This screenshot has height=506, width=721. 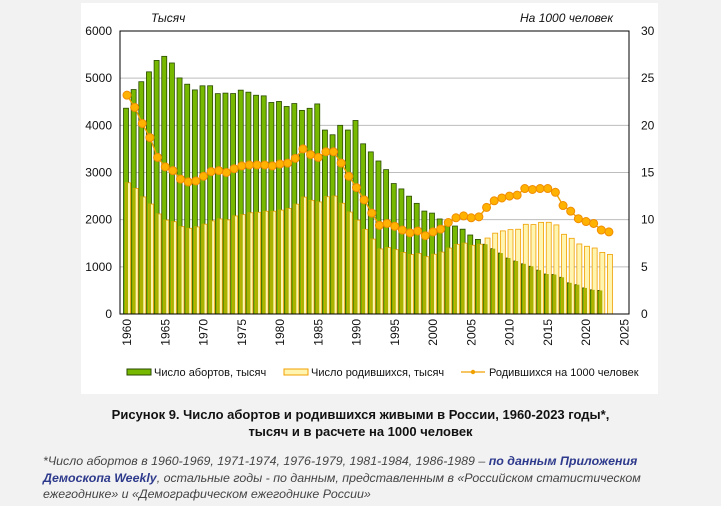 I want to click on right-tick-label: 15, so click(x=648, y=173).